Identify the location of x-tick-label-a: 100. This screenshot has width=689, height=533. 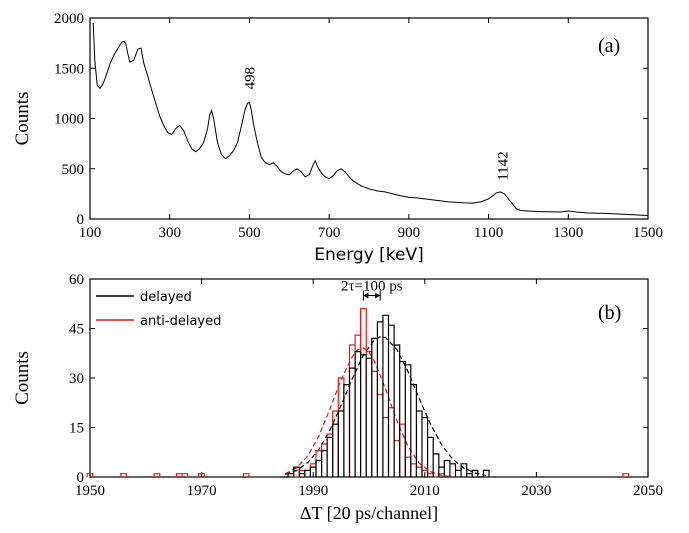
(90, 233).